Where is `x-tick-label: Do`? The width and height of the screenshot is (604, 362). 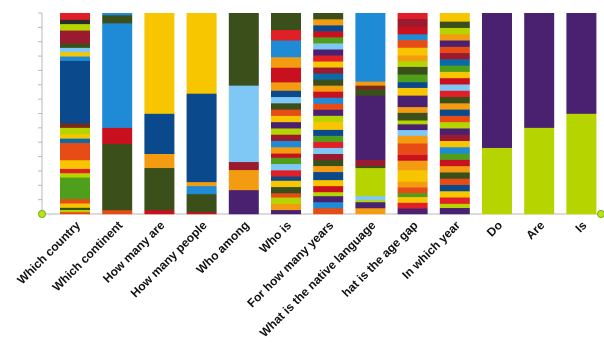 x-tick-label: Do is located at coordinates (494, 228).